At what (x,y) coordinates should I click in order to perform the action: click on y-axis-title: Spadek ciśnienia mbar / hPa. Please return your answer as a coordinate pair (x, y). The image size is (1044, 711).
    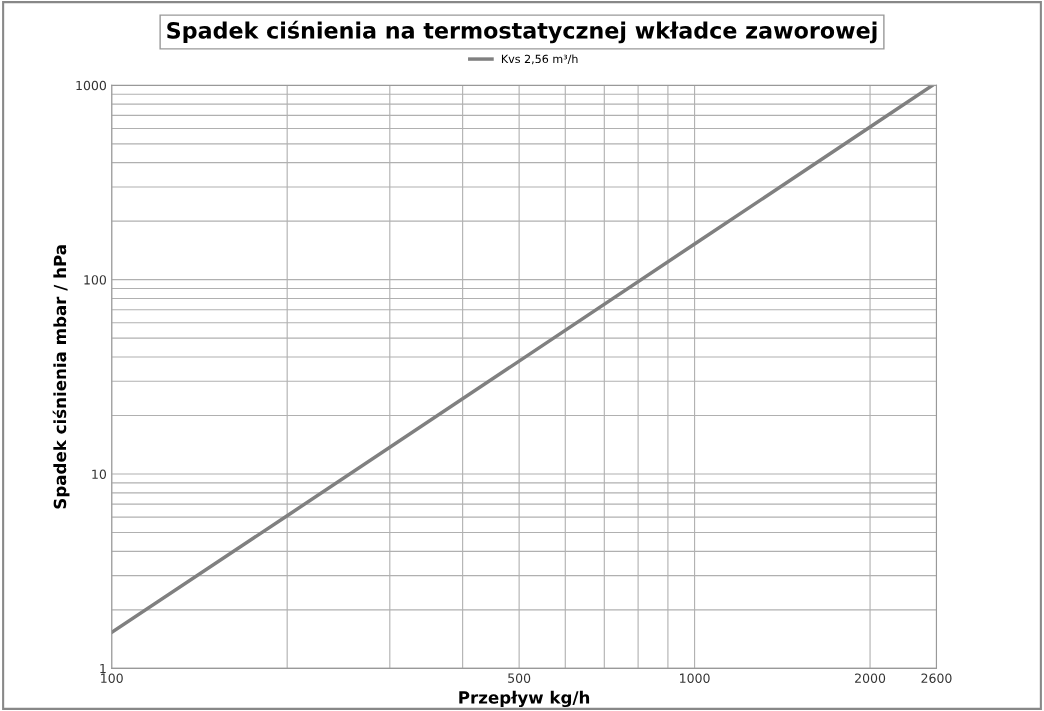
    Looking at the image, I should click on (61, 377).